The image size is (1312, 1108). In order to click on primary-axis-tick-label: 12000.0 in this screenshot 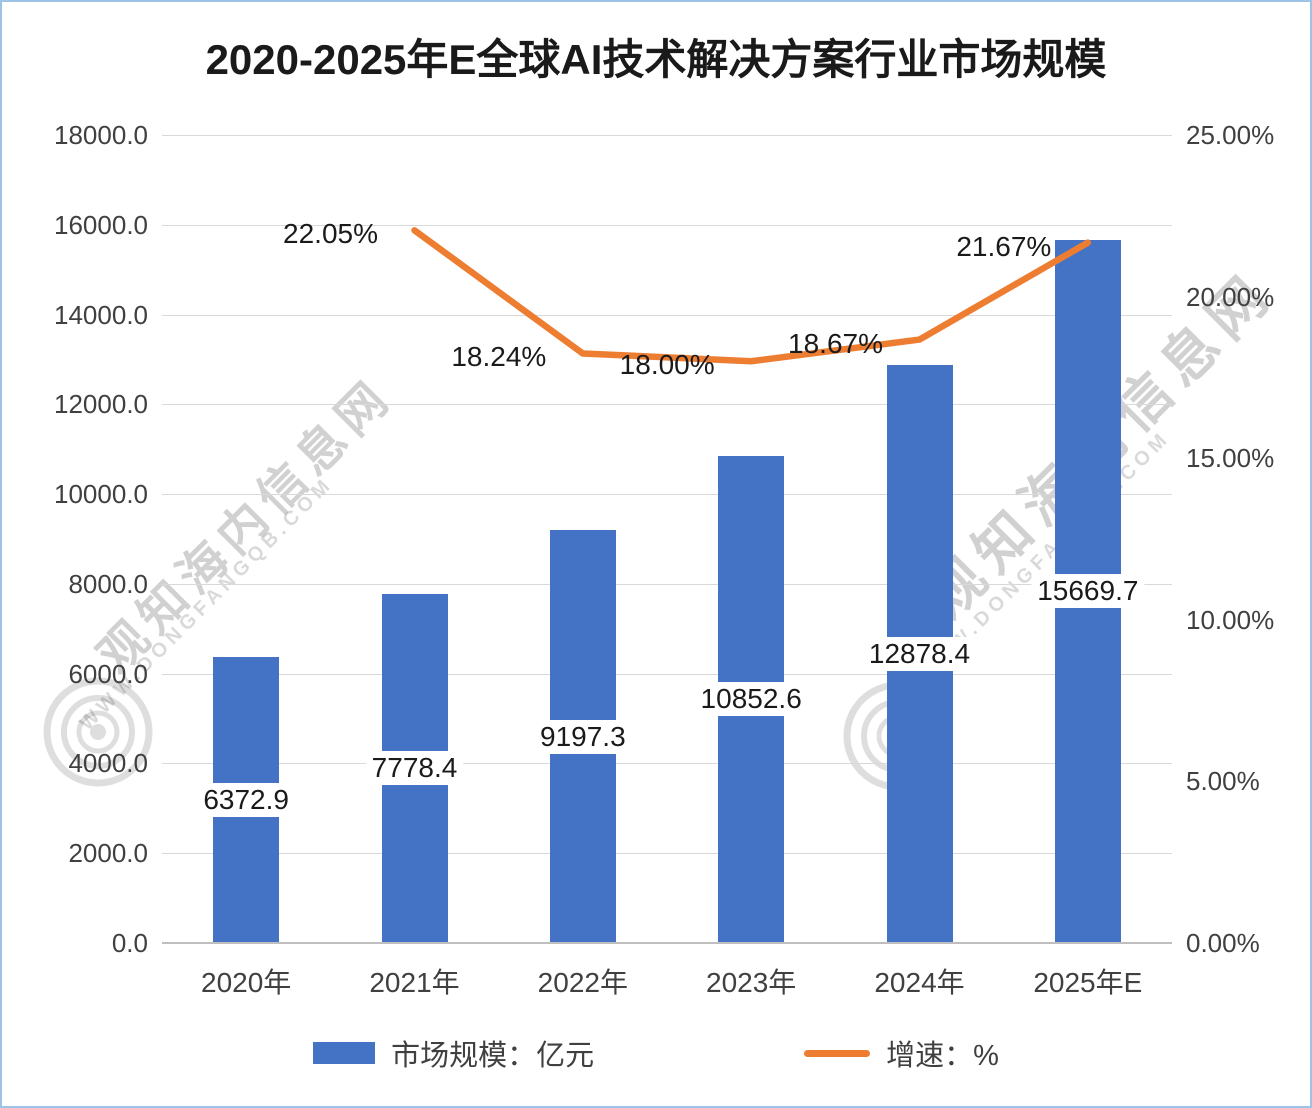, I will do `click(101, 404)`.